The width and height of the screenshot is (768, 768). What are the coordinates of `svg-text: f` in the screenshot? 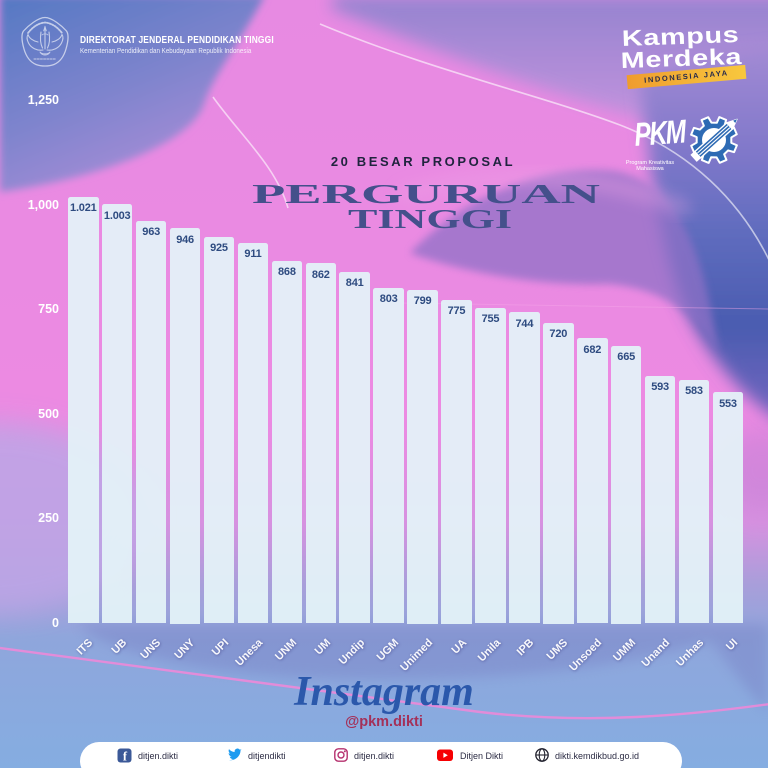 It's located at (125, 757).